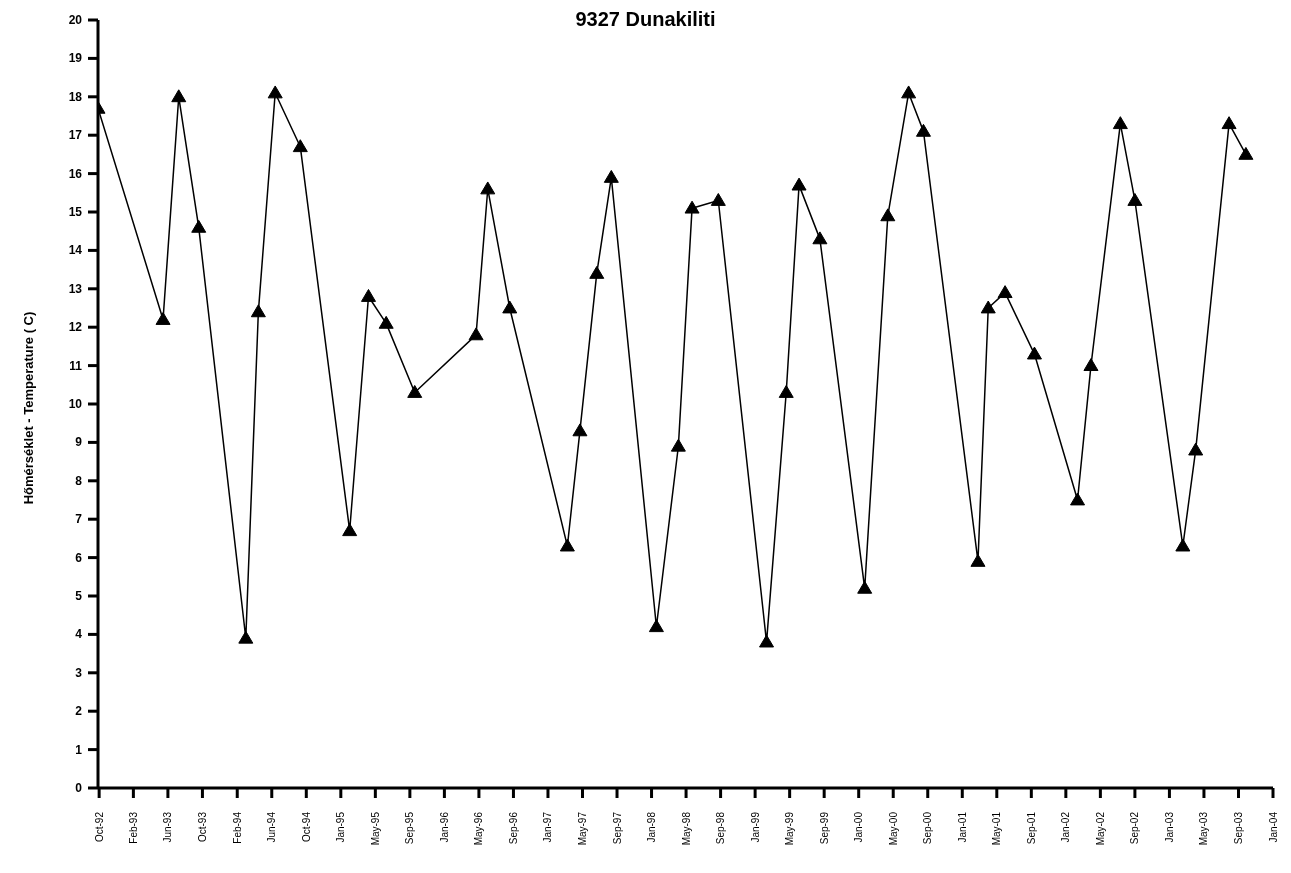 The height and width of the screenshot is (873, 1291). Describe the element at coordinates (548, 827) in the screenshot. I see `x-tick-label: Jan-97` at that location.